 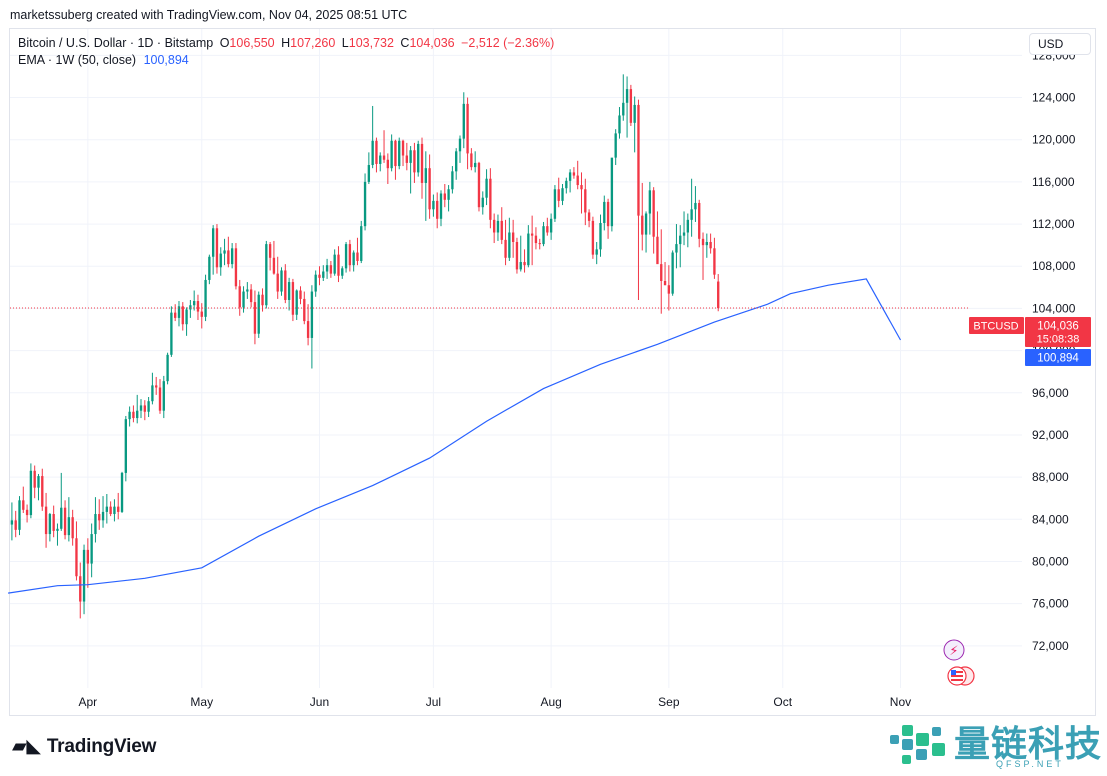 I want to click on time-axis: Apr May Jun Jul Aug Sep Oct Nov, so click(x=495, y=702).